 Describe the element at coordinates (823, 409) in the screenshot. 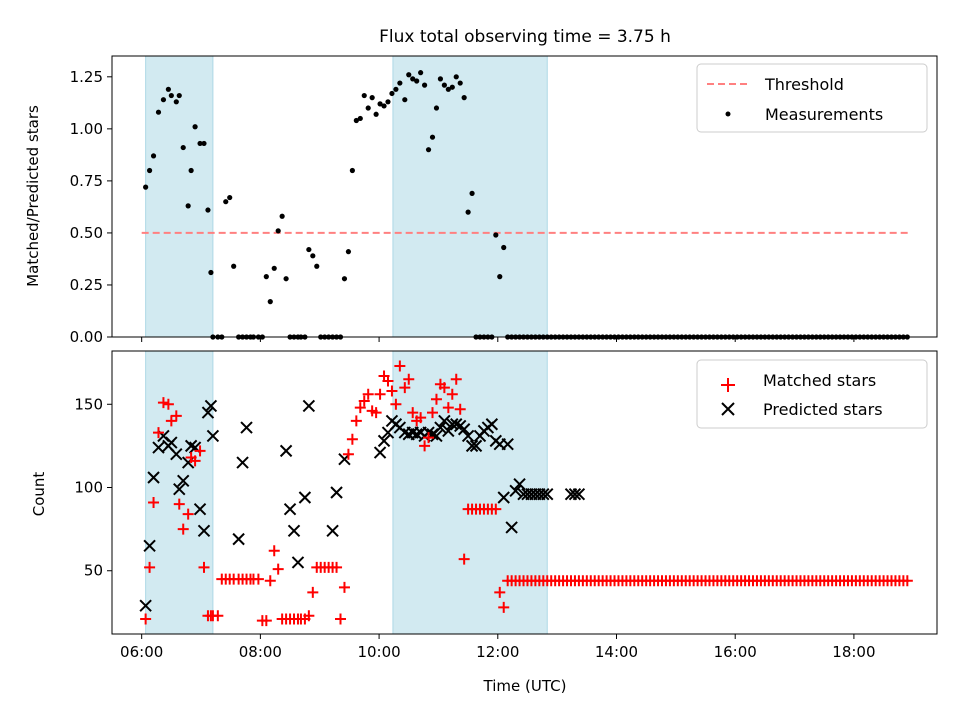

I see `legend-predicted-label: Predicted stars` at that location.